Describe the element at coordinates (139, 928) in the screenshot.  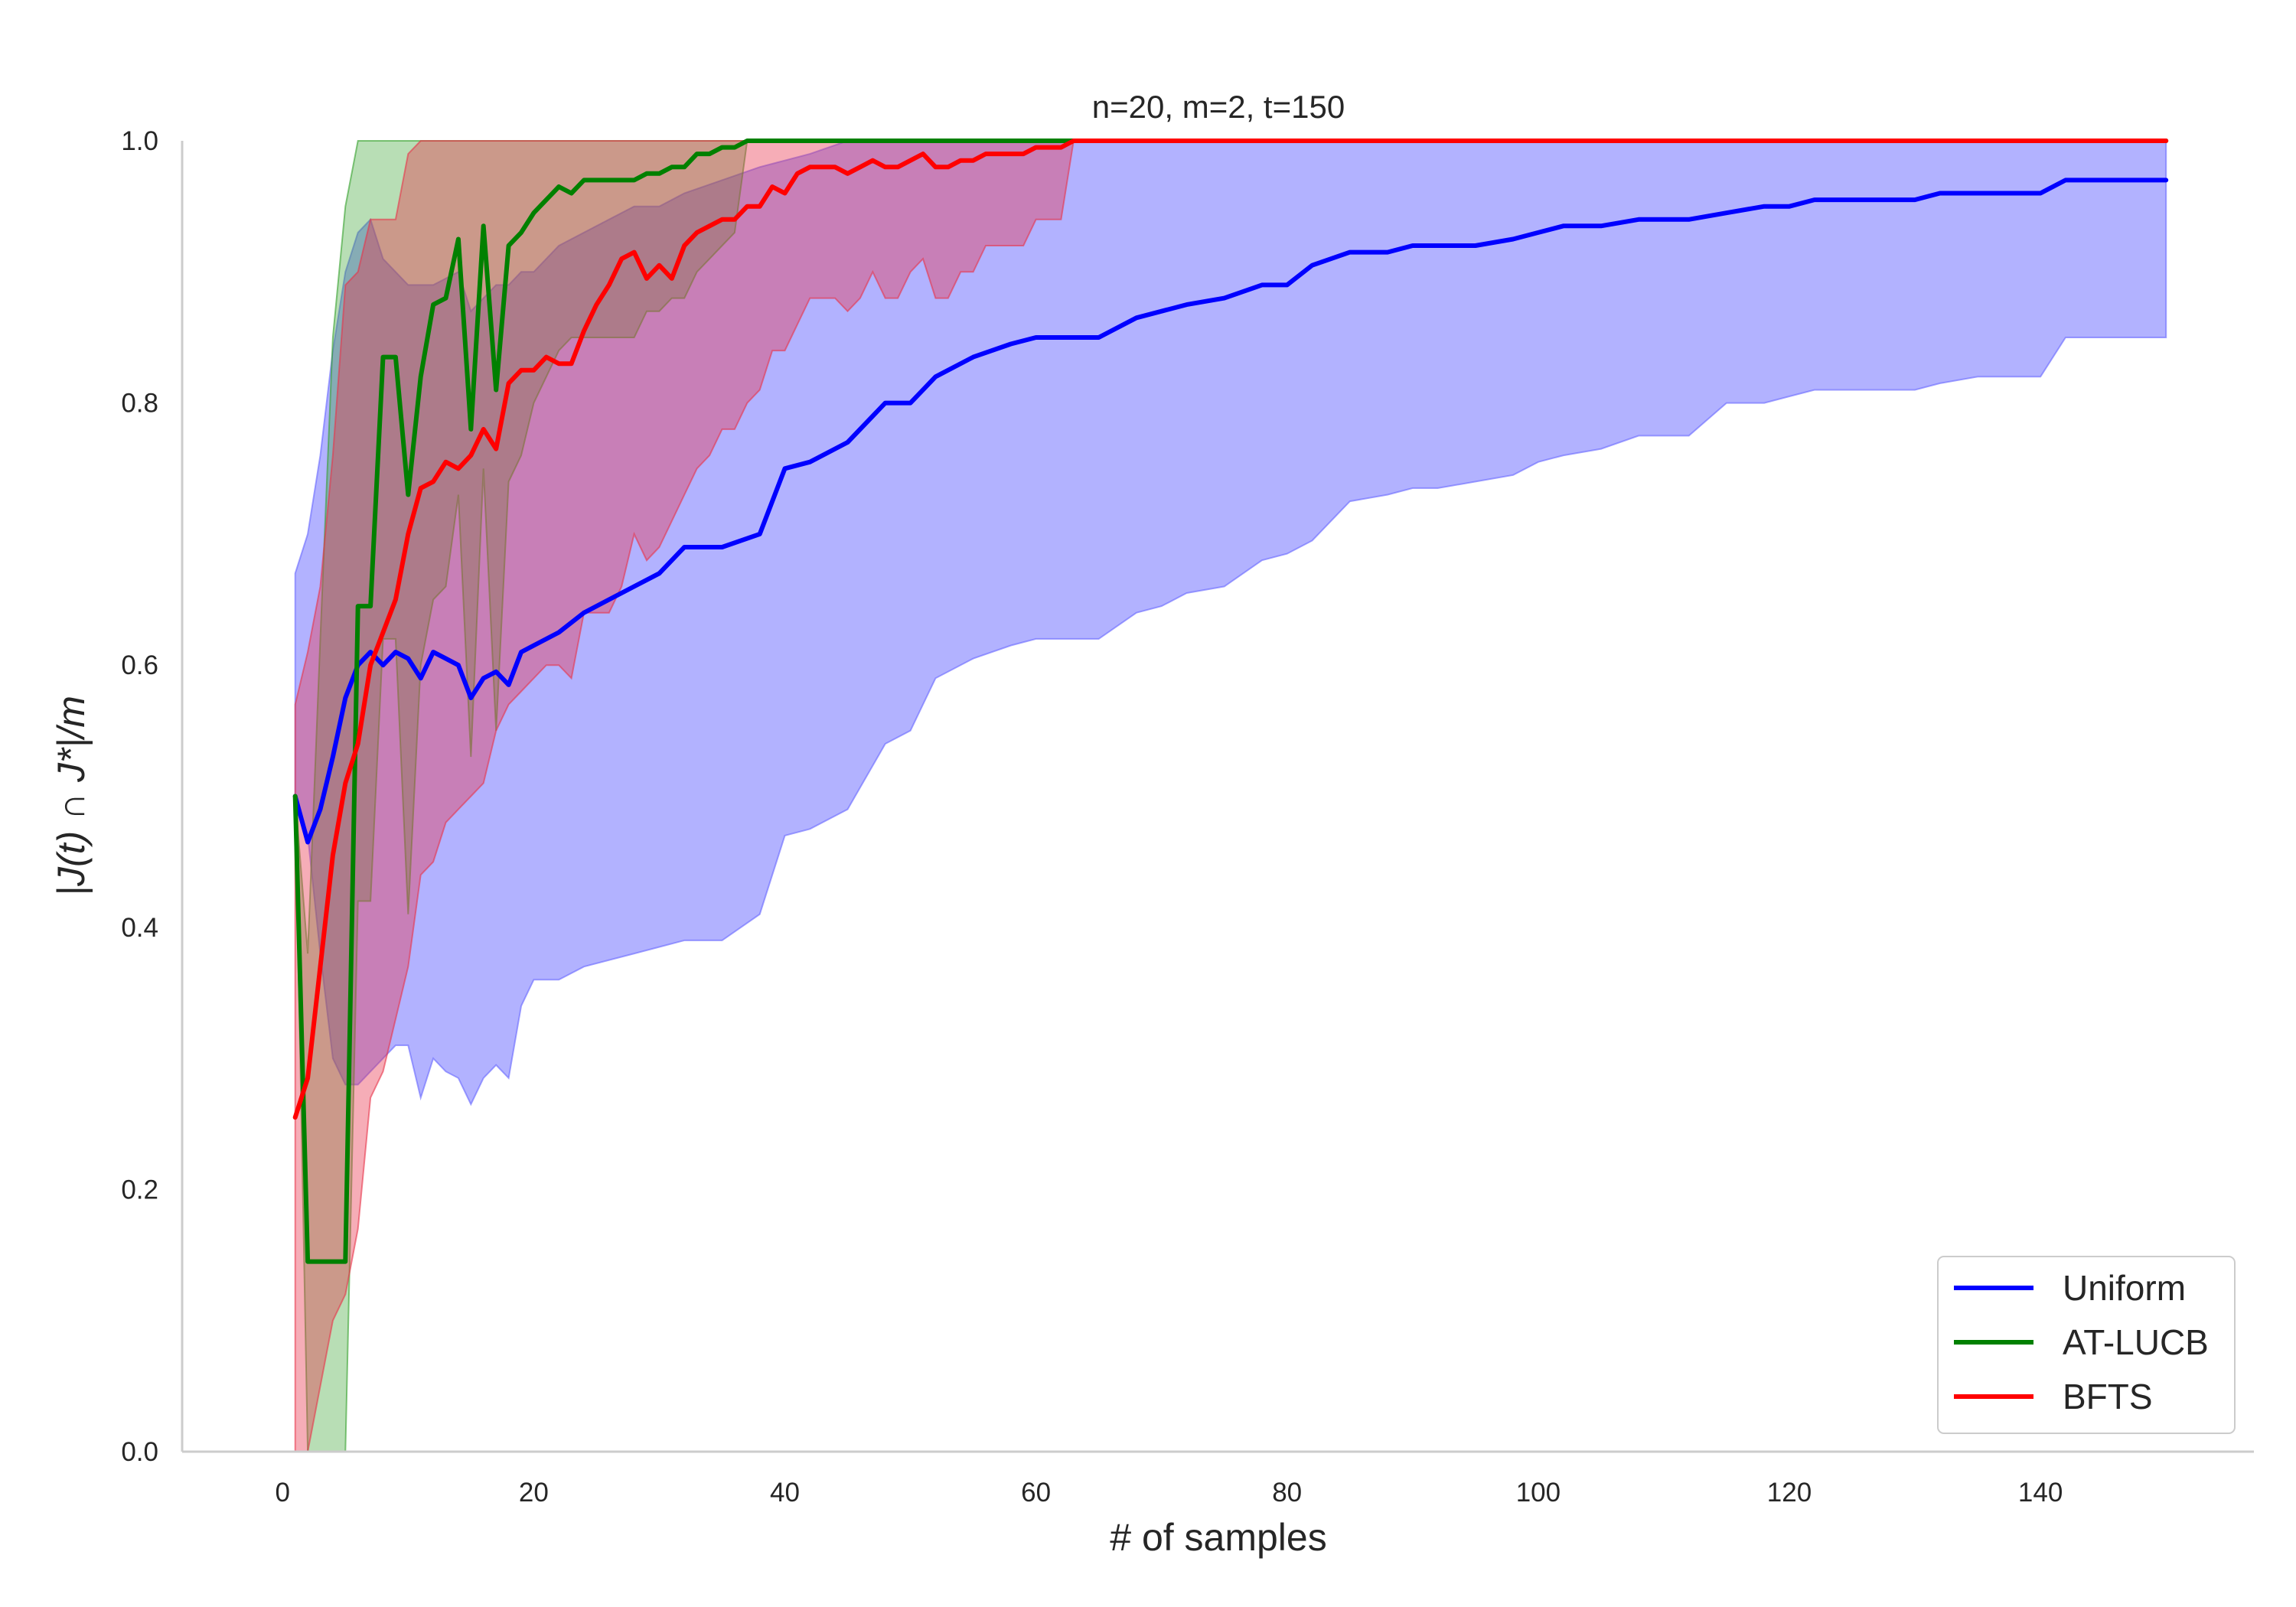
I see `y-tick-label: 0.4` at that location.